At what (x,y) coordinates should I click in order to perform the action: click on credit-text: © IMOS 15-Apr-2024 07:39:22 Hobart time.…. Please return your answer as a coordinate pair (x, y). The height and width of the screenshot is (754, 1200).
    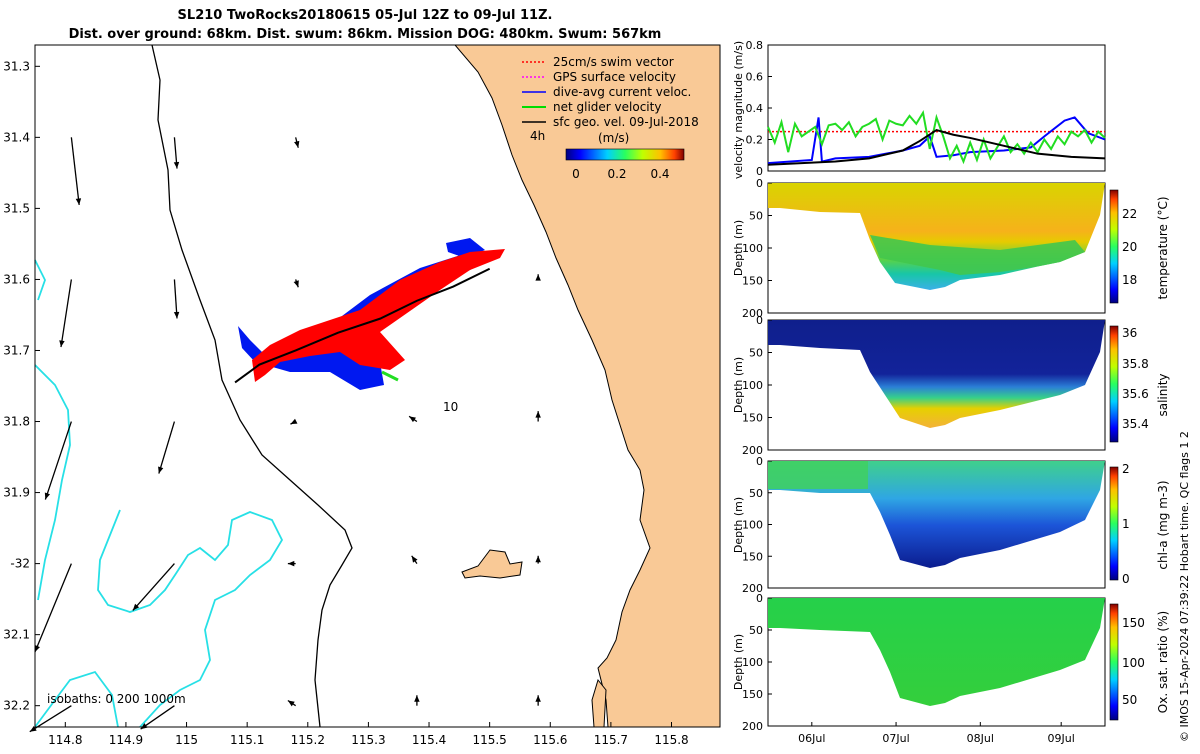
    Looking at the image, I should click on (1184, 586).